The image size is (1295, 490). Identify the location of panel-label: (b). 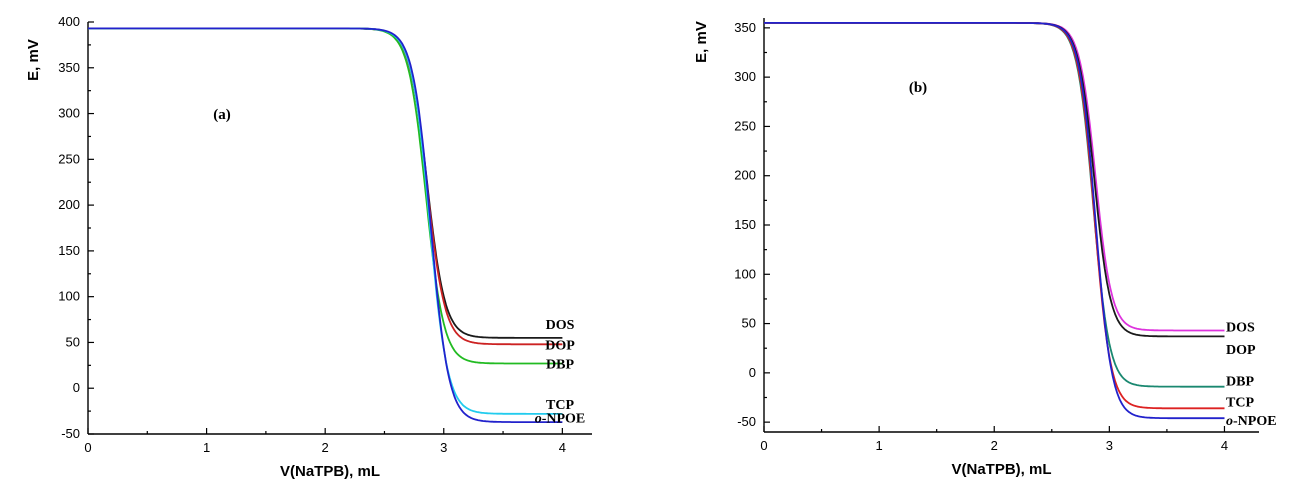
(918, 88).